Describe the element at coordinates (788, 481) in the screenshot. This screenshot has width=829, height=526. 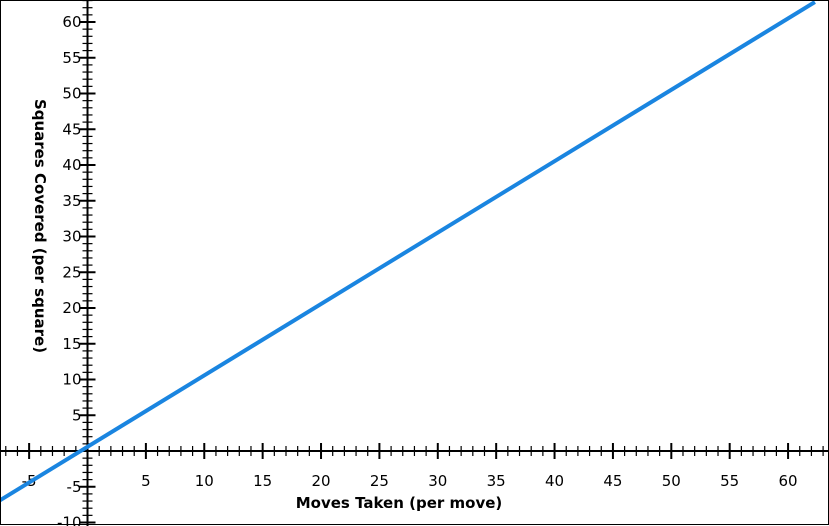
I see `x-tick-label: 60` at that location.